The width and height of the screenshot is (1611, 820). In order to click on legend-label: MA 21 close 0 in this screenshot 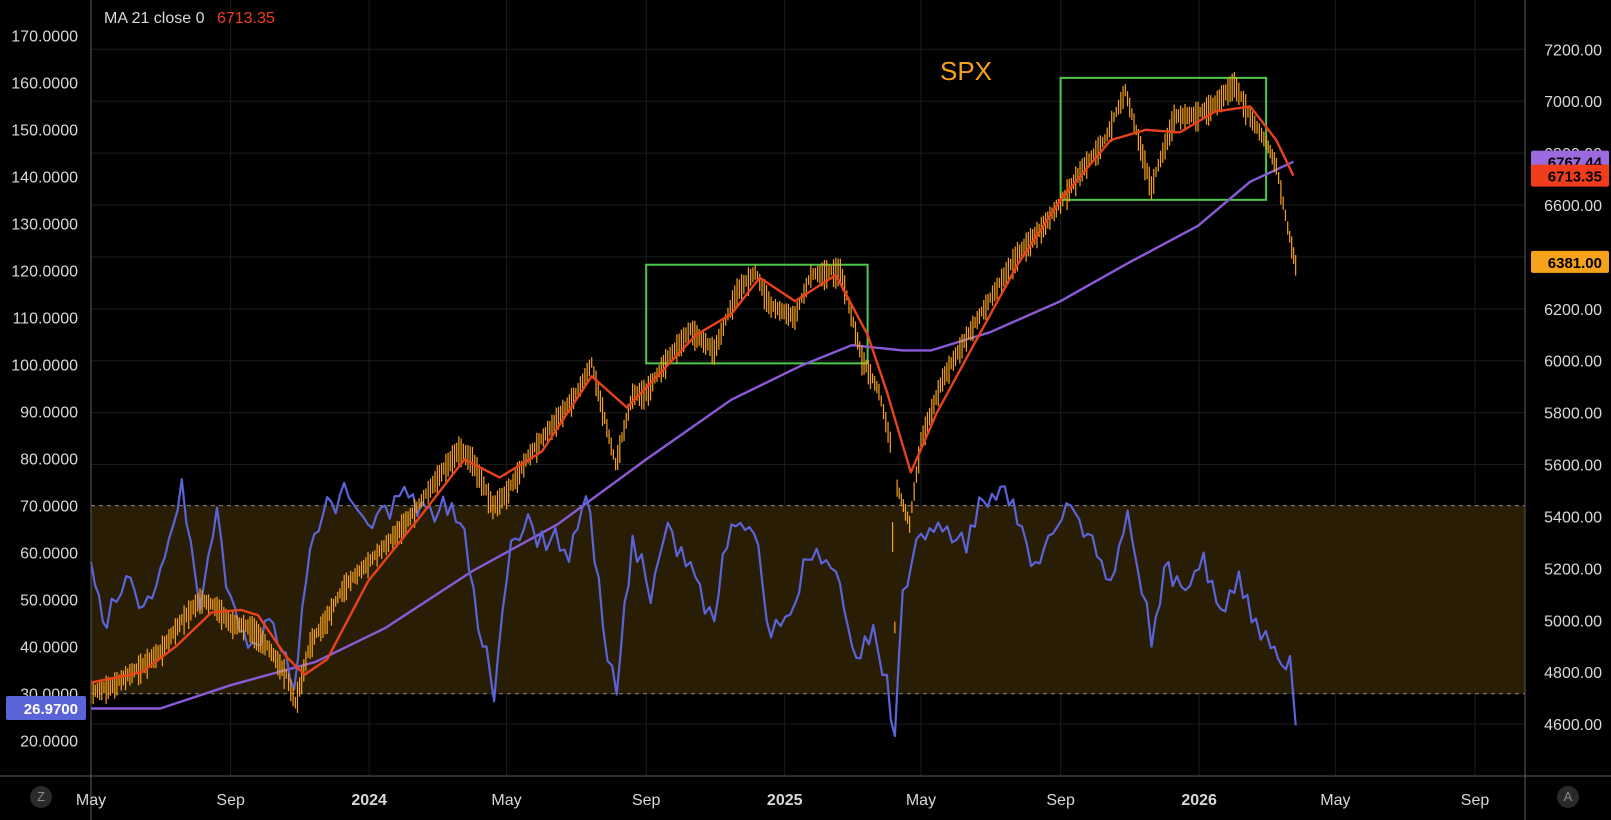, I will do `click(154, 18)`.